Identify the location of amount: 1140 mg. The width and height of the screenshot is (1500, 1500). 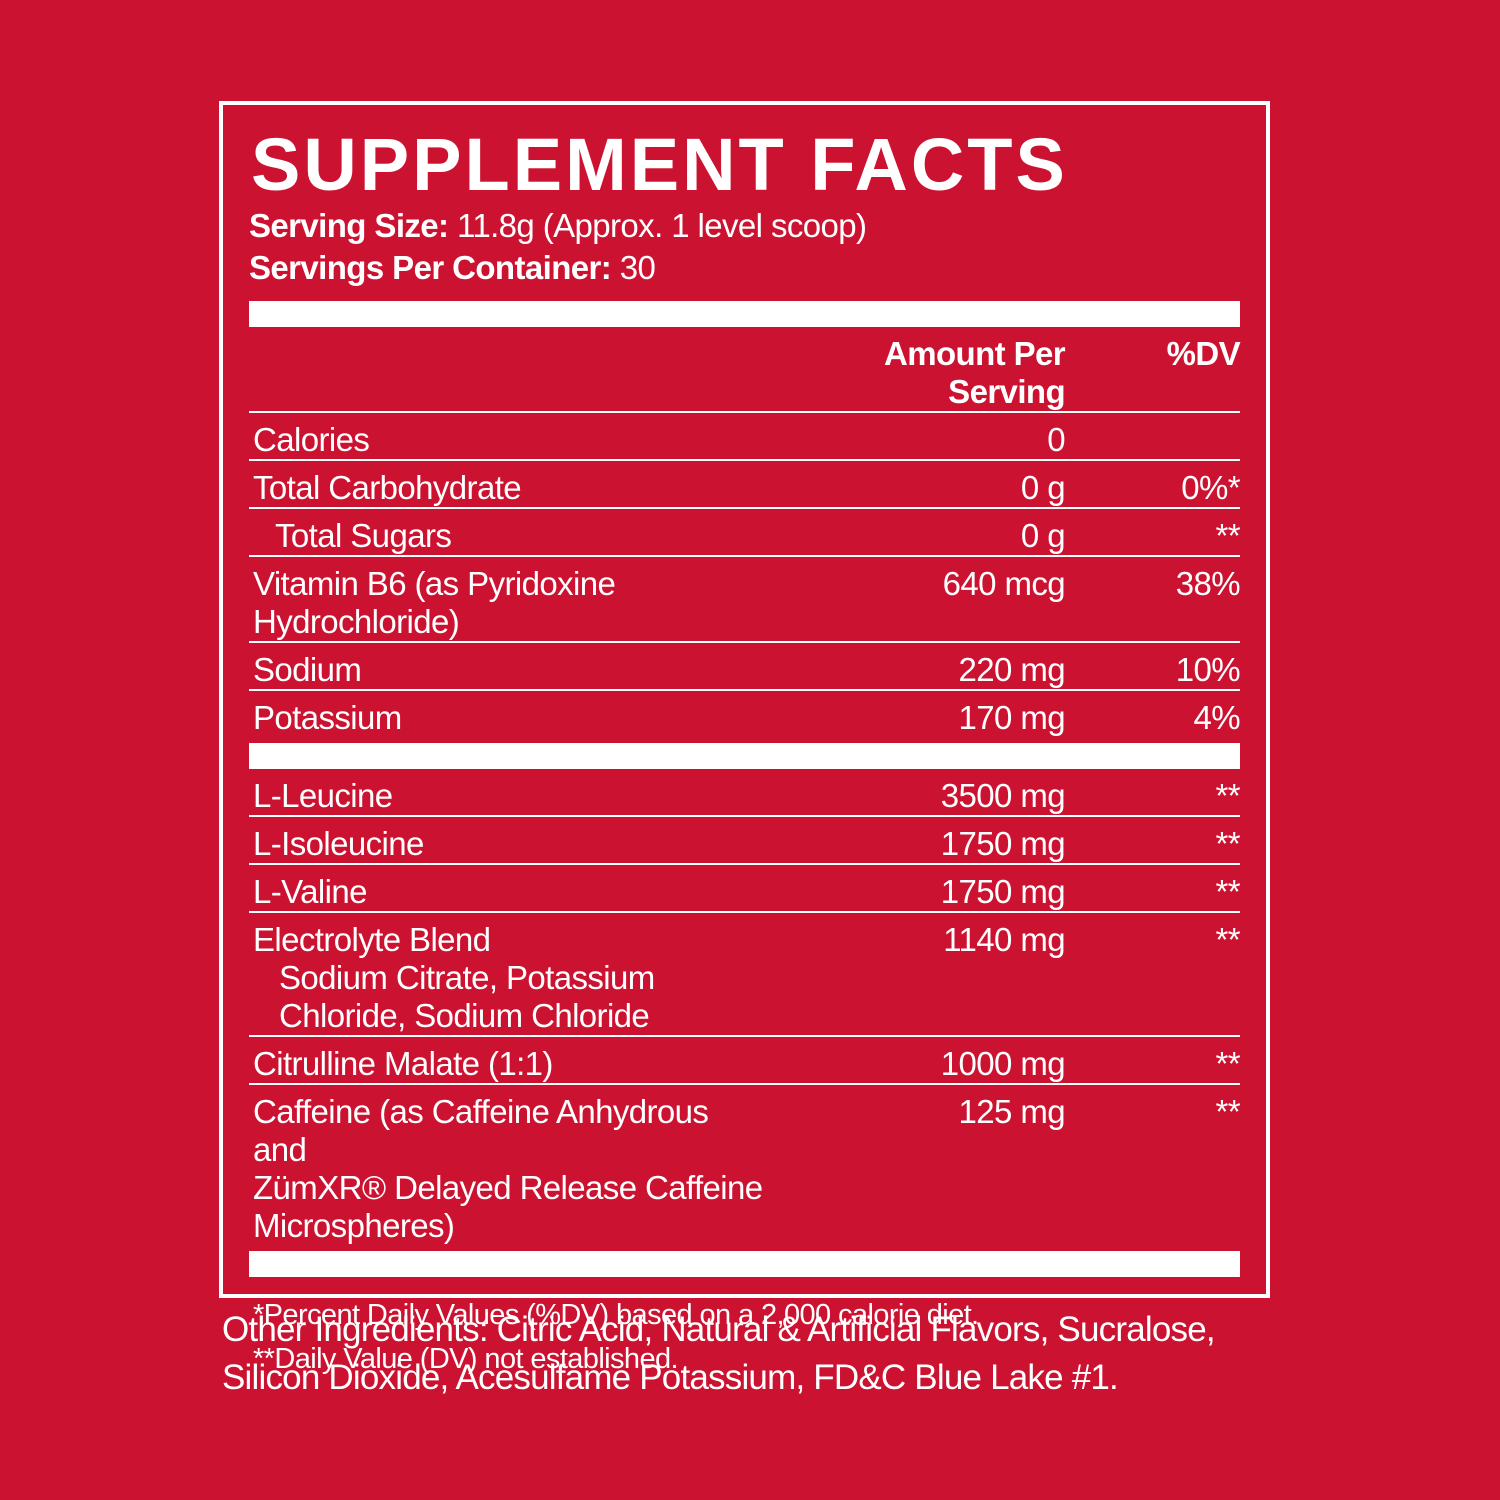
(1004, 939).